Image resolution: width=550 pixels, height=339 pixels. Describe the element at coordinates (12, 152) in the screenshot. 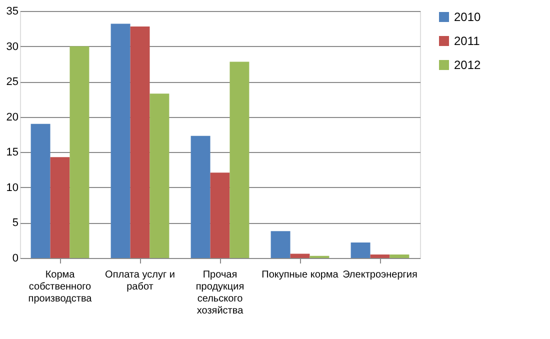

I see `y-tick-label: 15` at that location.